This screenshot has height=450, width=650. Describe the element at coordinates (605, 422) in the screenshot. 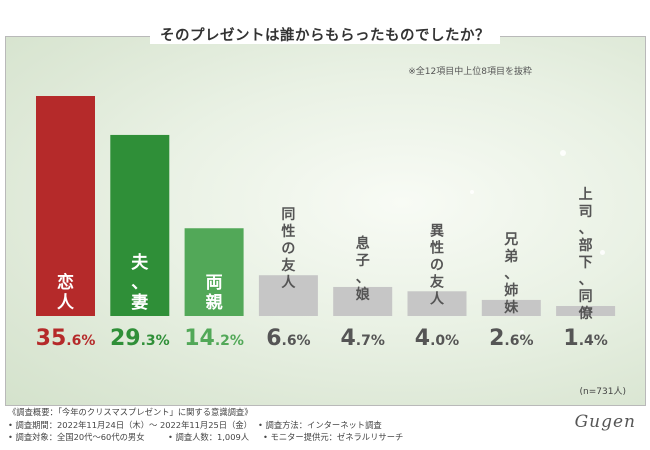

I see `brand-logo: Gugen` at that location.